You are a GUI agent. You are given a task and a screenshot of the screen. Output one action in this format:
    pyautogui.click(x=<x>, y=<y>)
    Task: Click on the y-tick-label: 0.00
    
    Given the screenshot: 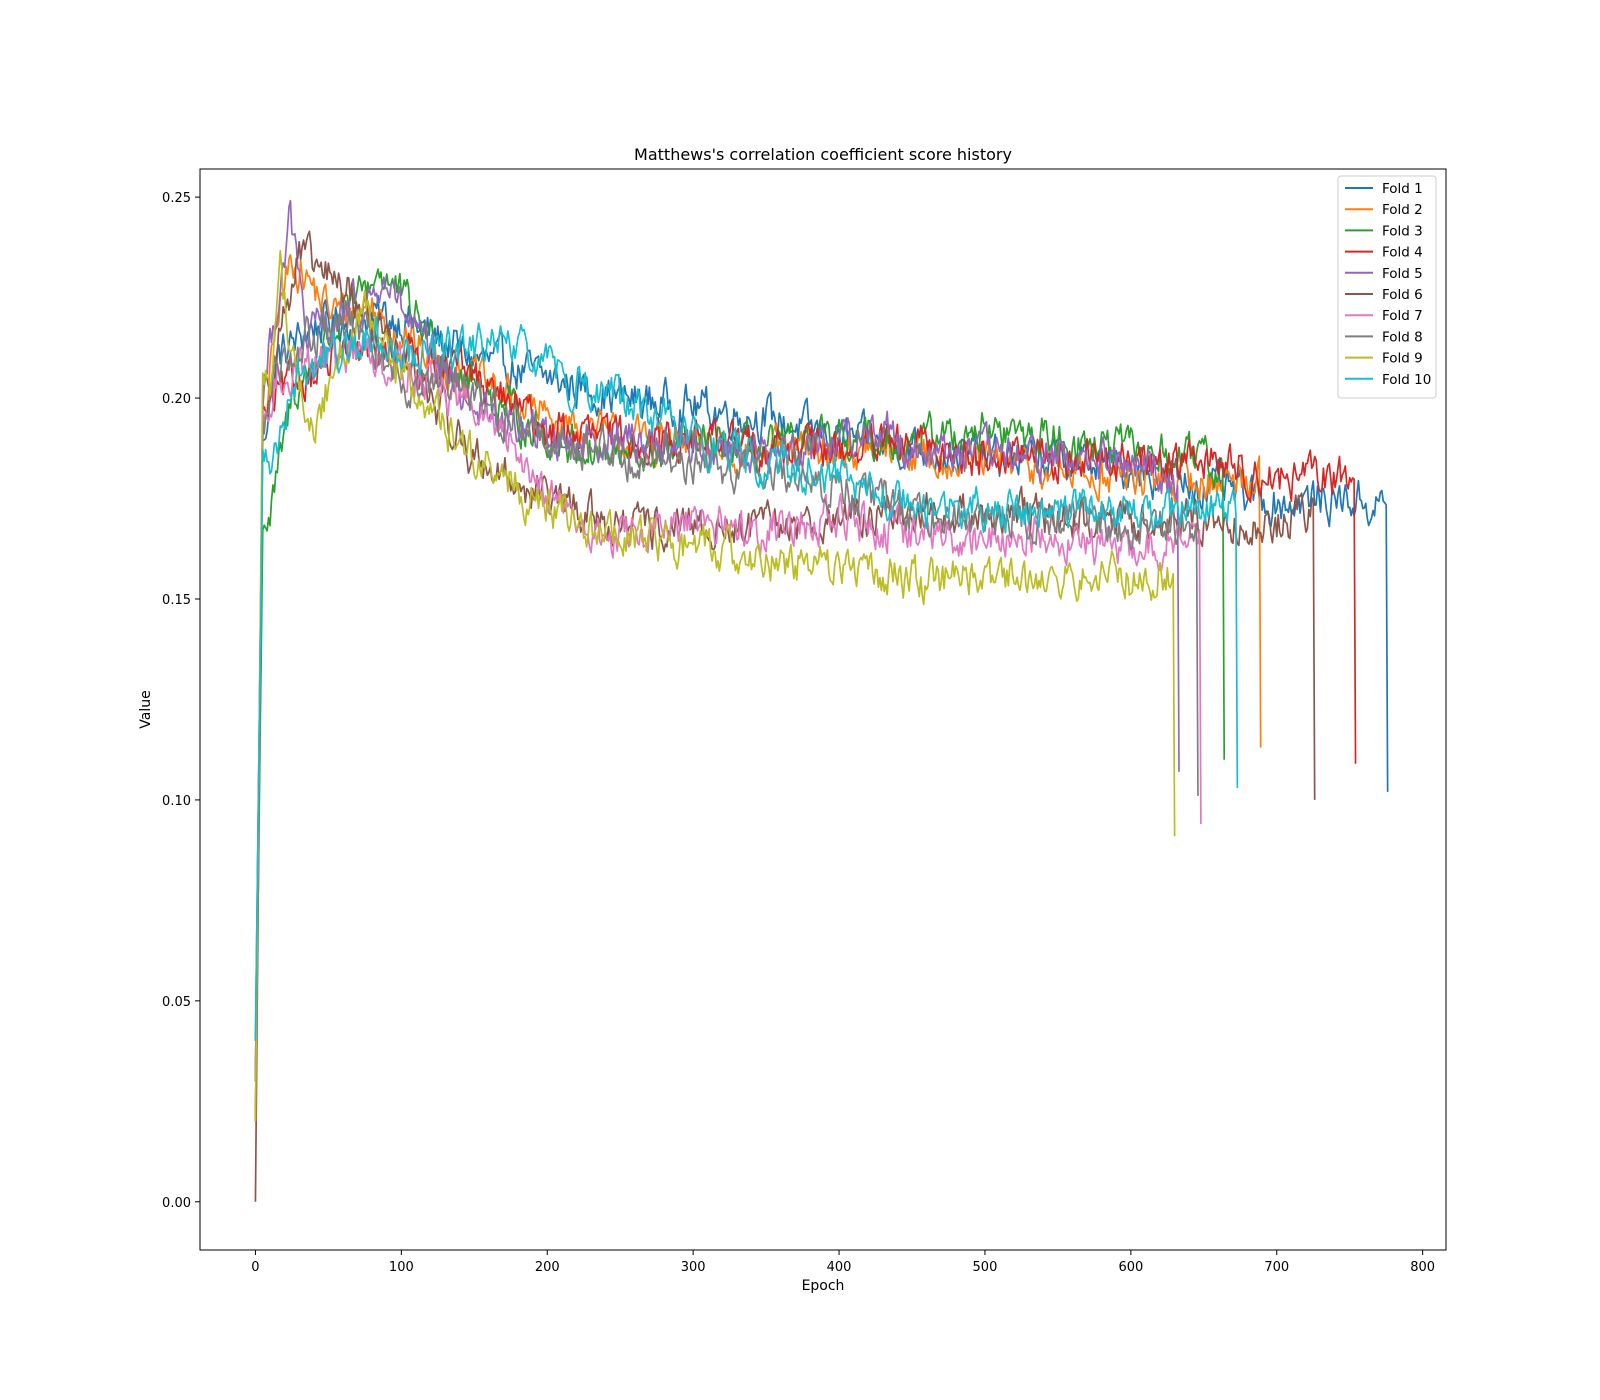 What is the action you would take?
    pyautogui.click(x=176, y=1203)
    